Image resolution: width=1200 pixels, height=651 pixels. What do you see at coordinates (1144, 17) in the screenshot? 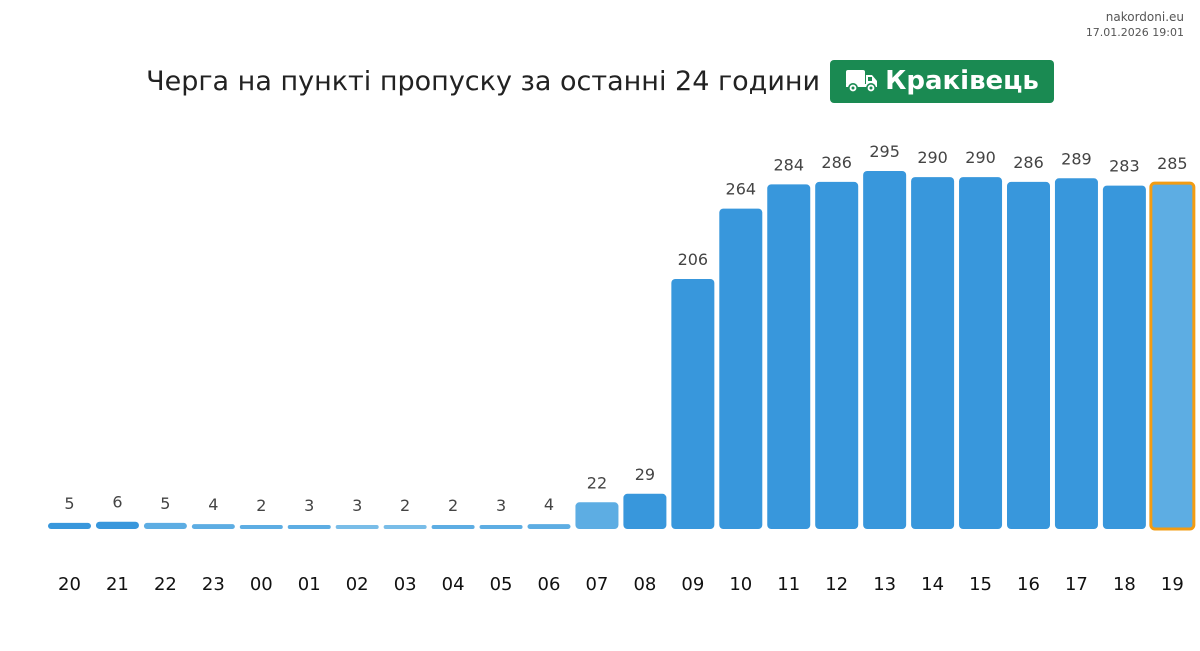
I see `site-name: nakordoni.eu` at bounding box center [1144, 17].